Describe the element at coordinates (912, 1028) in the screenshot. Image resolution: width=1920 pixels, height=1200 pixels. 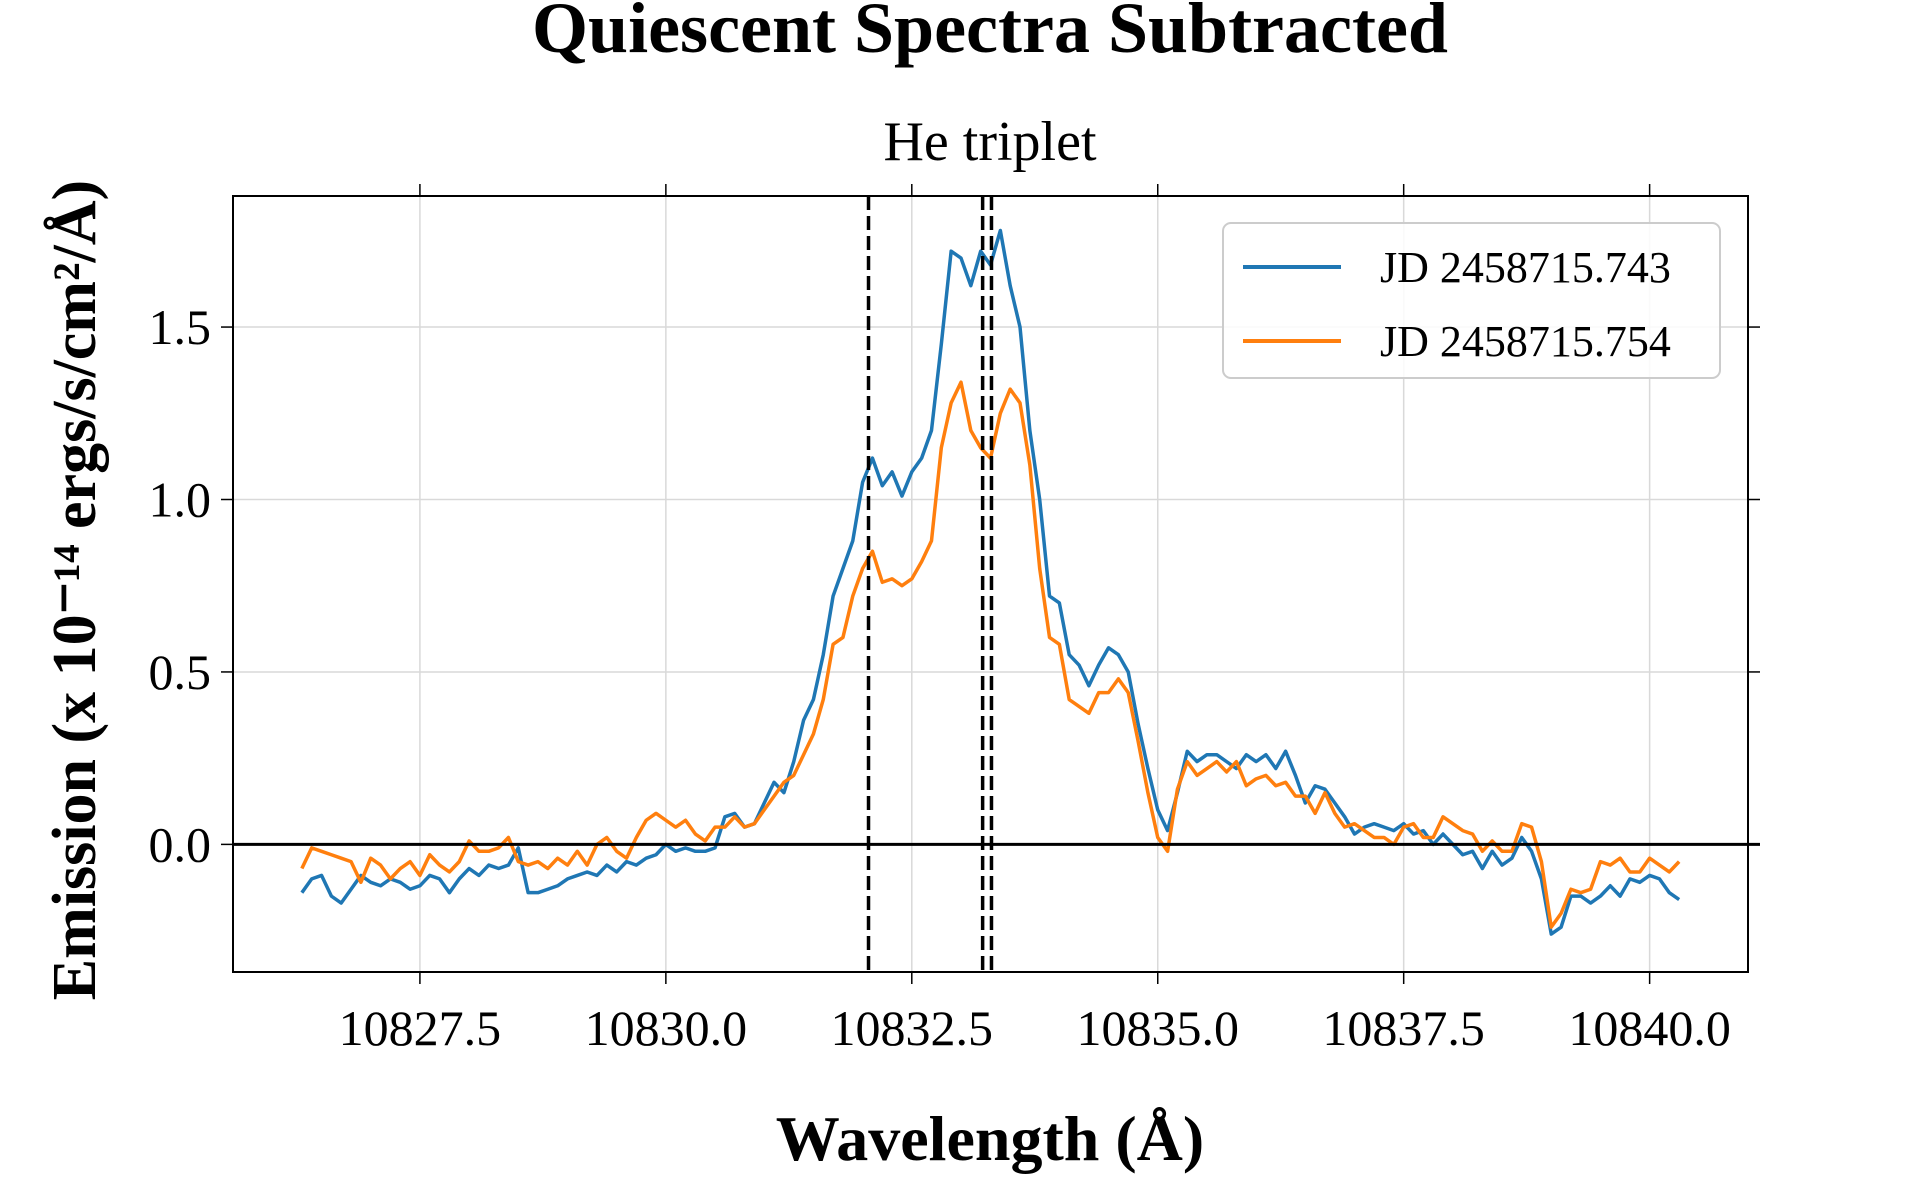
I see `x-tick-label: 10832.5` at that location.